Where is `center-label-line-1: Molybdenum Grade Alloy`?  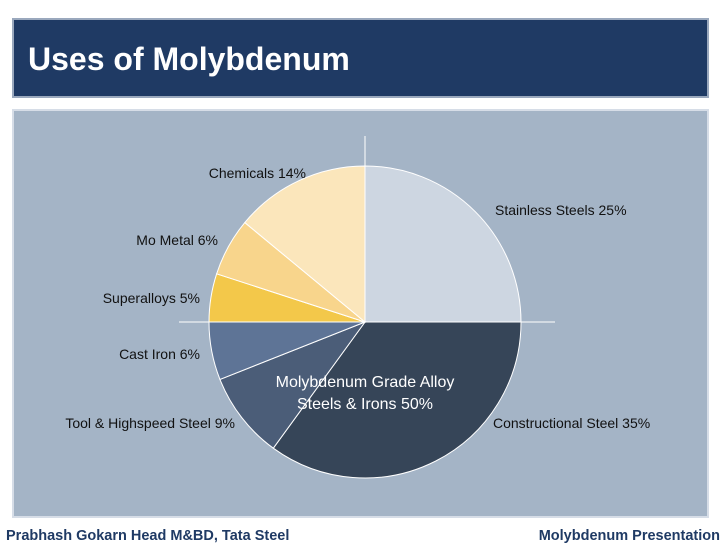
center-label-line-1: Molybdenum Grade Alloy is located at coordinates (365, 382).